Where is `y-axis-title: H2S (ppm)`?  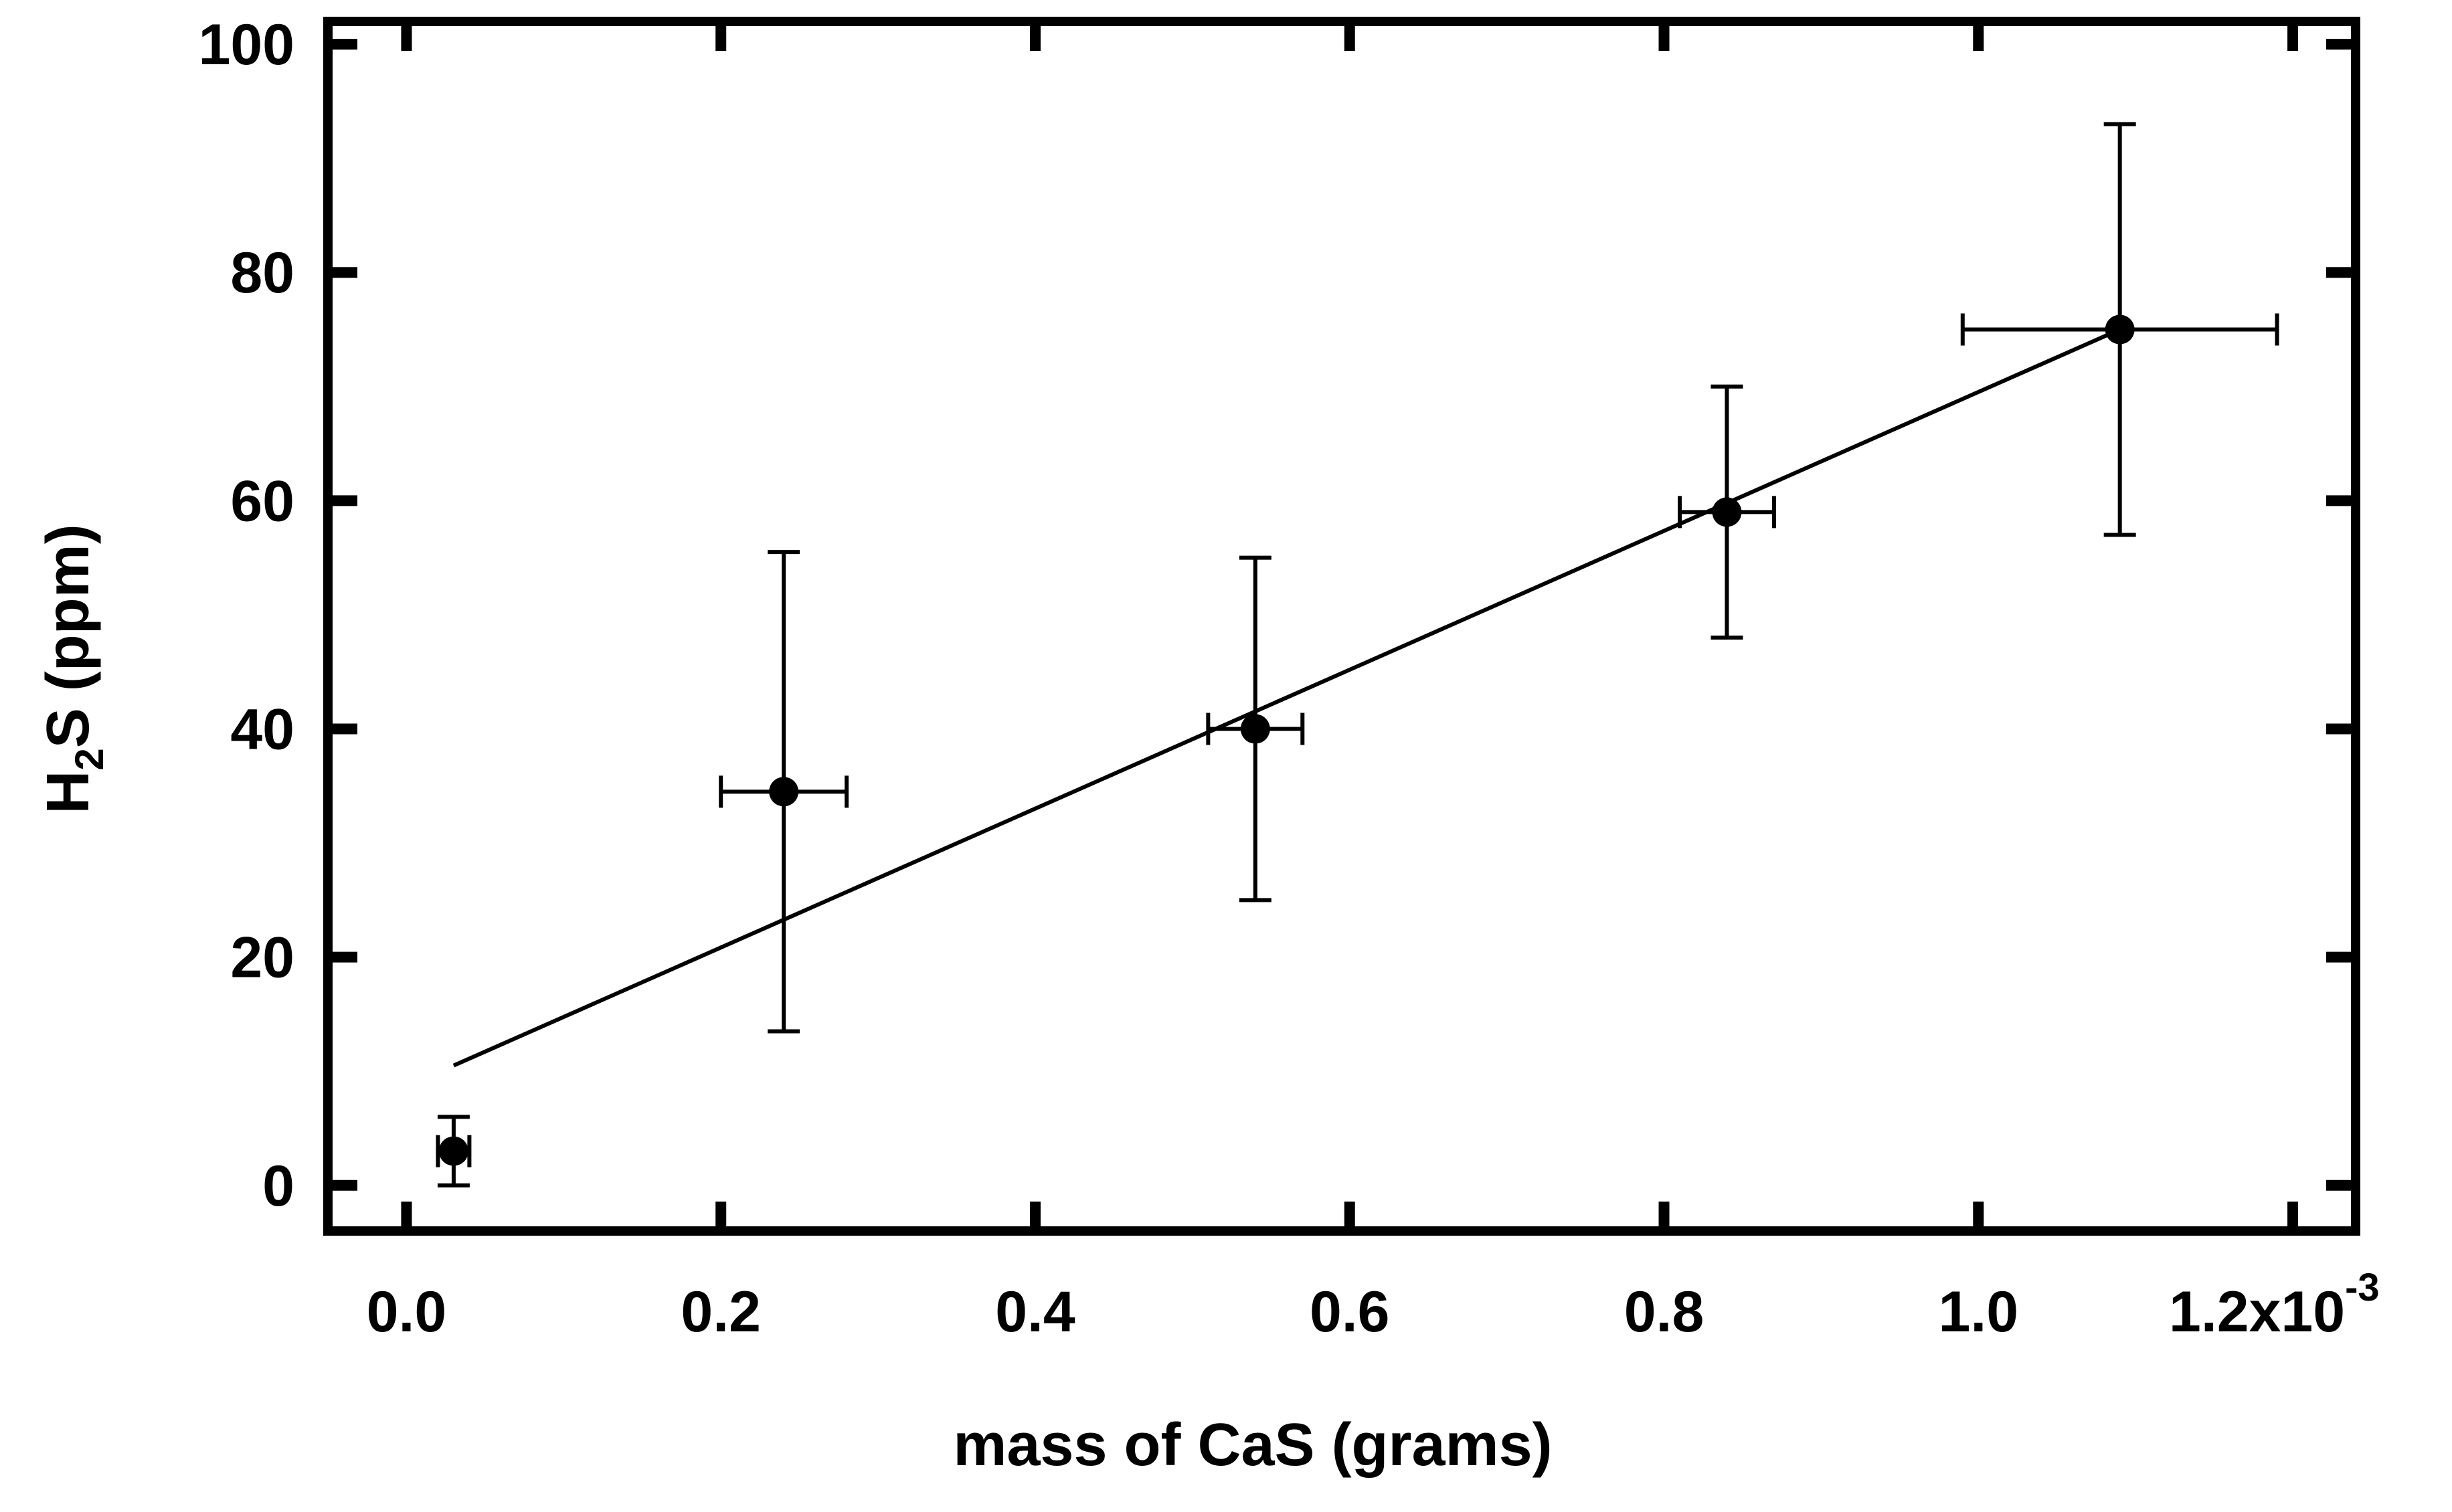 y-axis-title: H2S (ppm) is located at coordinates (73, 669).